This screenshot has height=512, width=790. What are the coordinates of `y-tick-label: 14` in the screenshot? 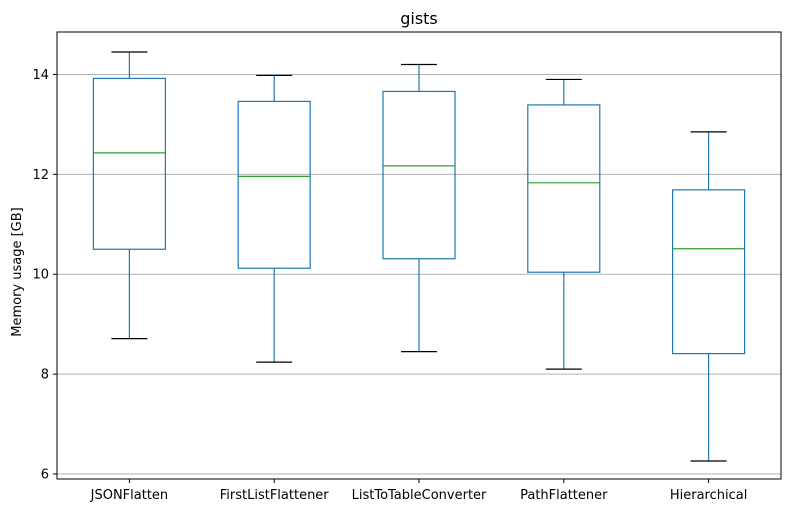 It's located at (40, 75).